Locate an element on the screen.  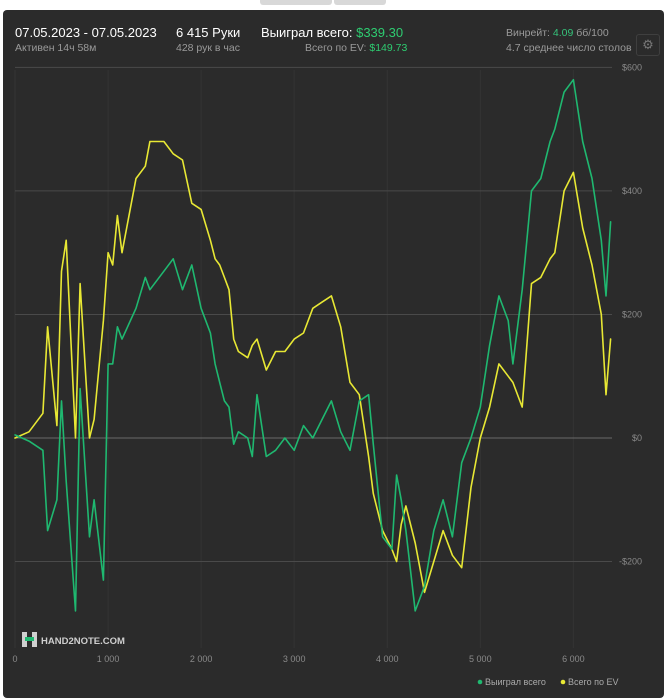
top-tab-right is located at coordinates (360, 2).